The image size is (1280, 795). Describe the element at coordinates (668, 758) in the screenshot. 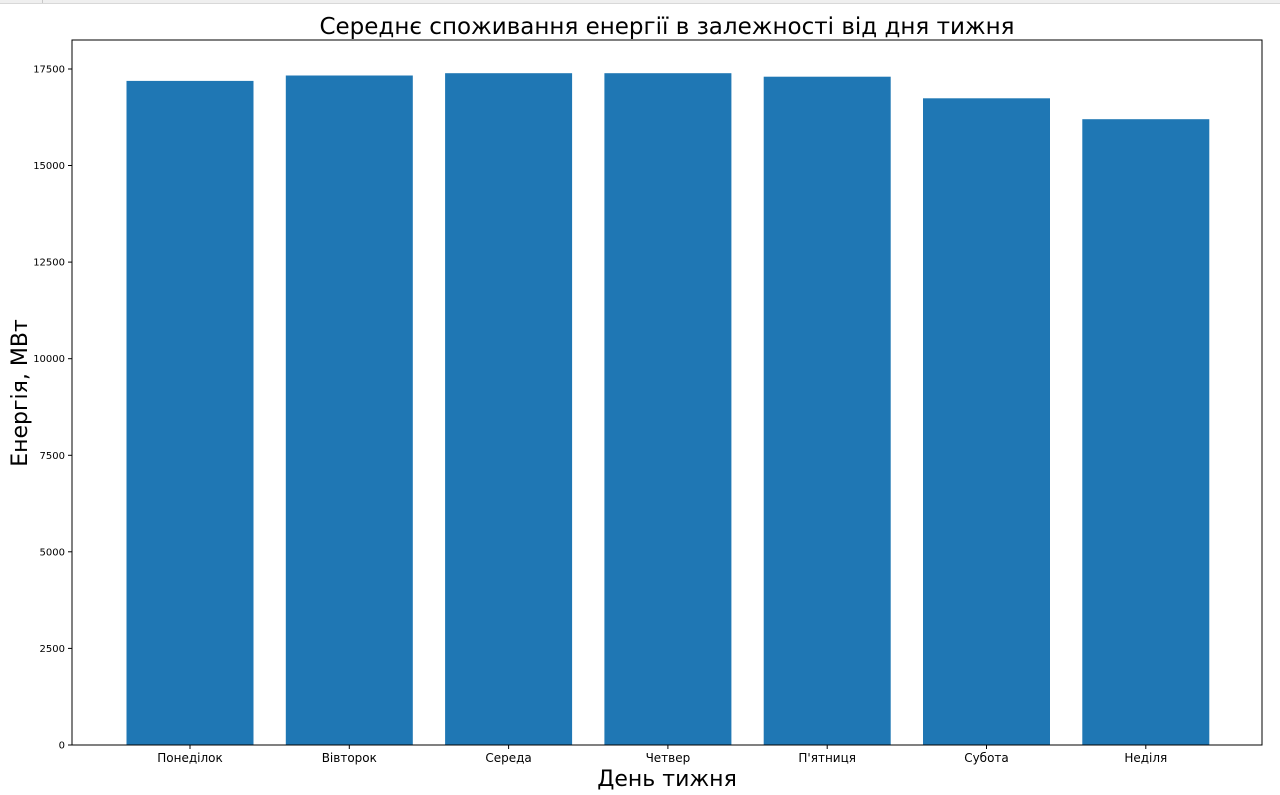

I see `x-tick-label: Четвер` at that location.